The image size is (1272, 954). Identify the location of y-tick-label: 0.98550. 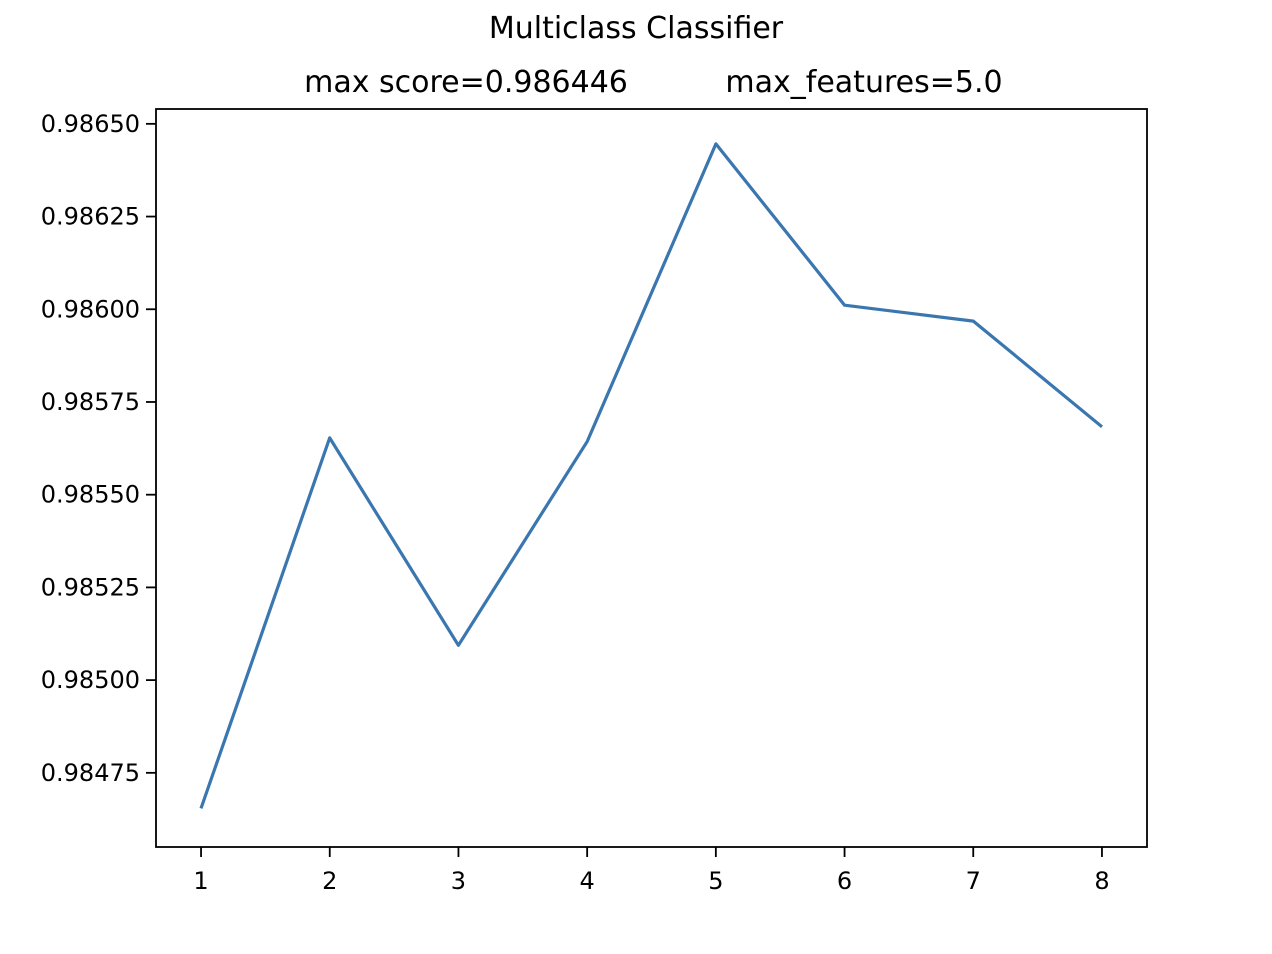
(90, 495).